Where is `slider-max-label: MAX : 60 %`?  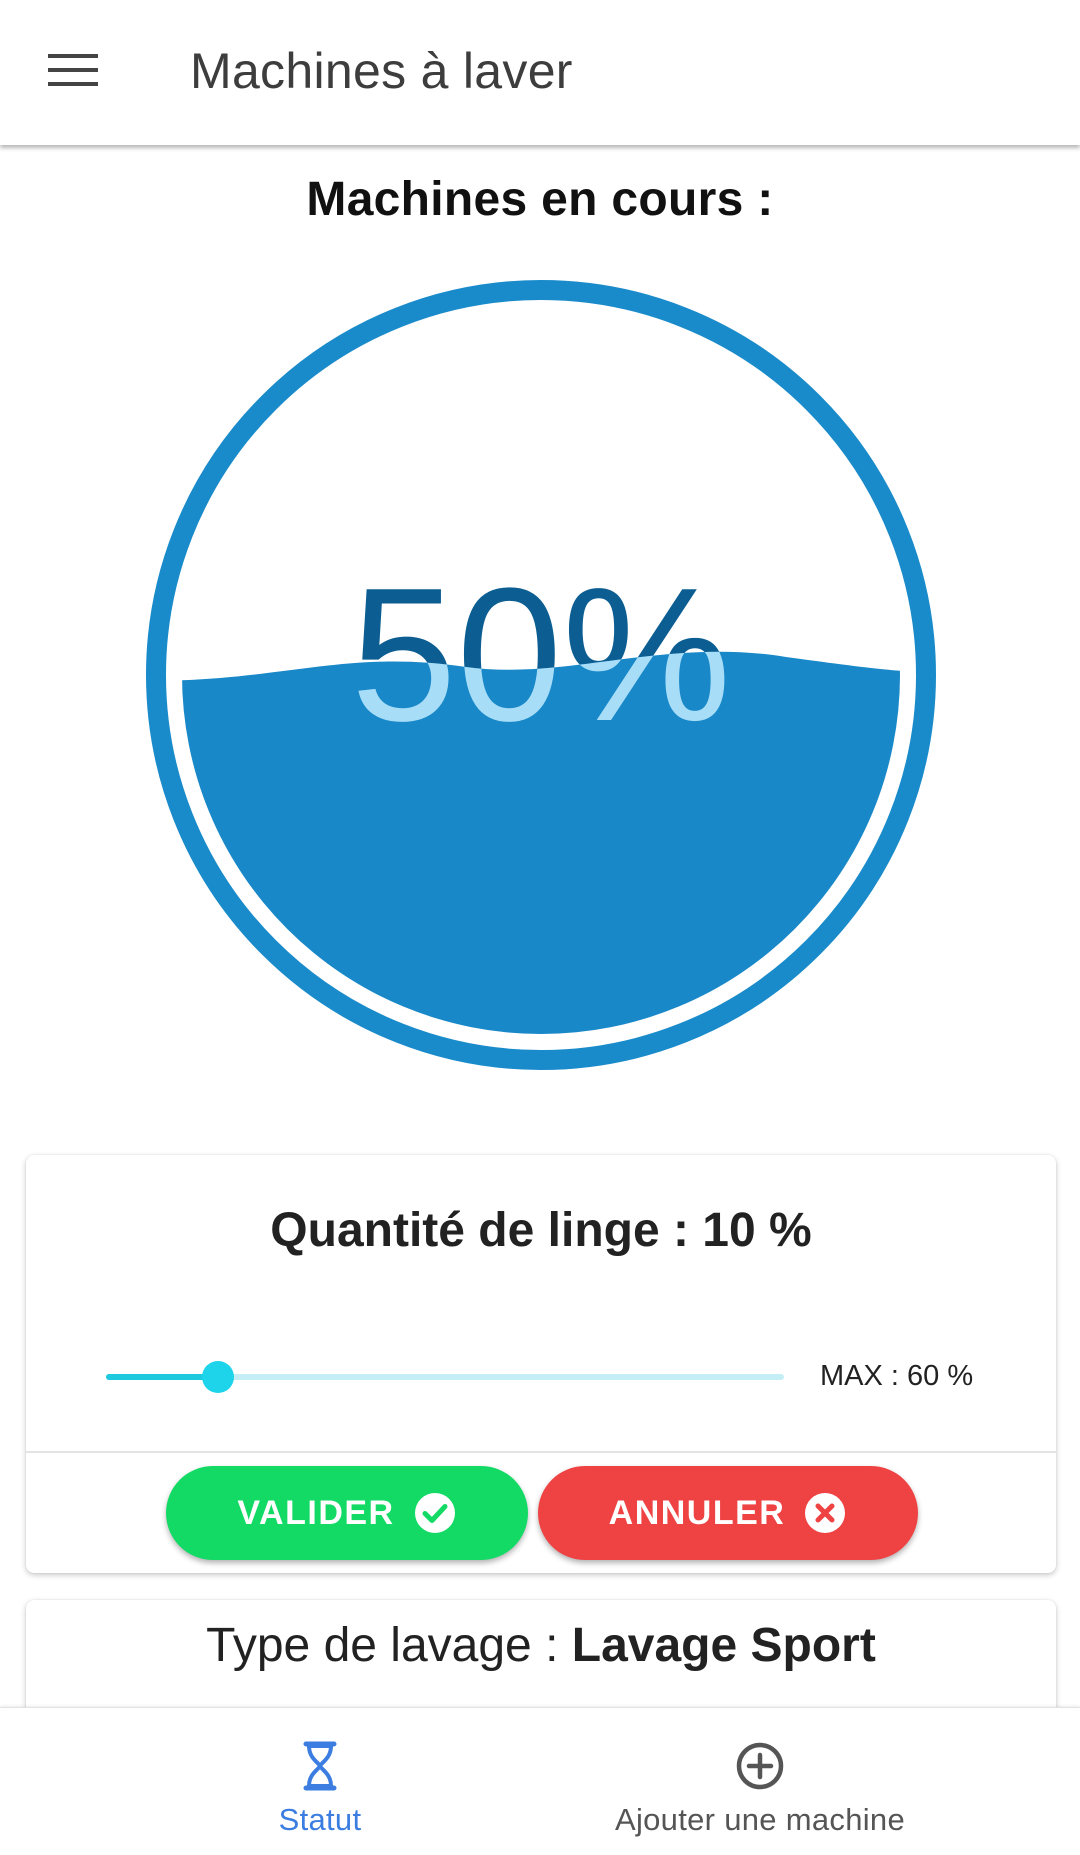
slider-max-label: MAX : 60 % is located at coordinates (897, 1376).